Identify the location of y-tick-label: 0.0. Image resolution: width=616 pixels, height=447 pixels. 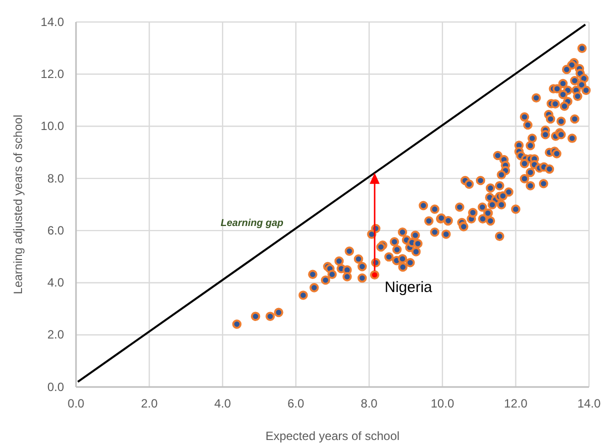
(55, 387).